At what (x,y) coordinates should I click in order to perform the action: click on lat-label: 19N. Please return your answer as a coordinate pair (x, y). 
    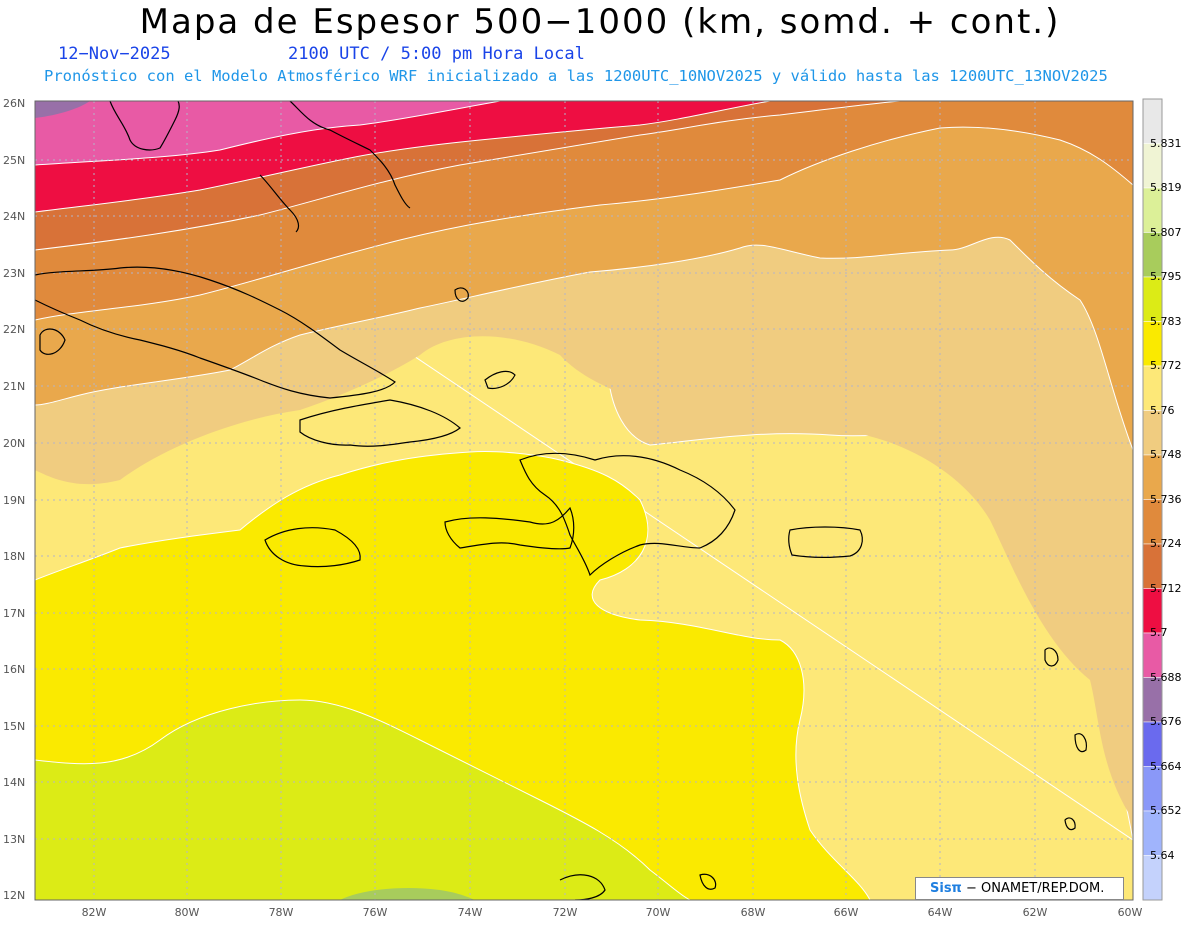
    Looking at the image, I should click on (14, 500).